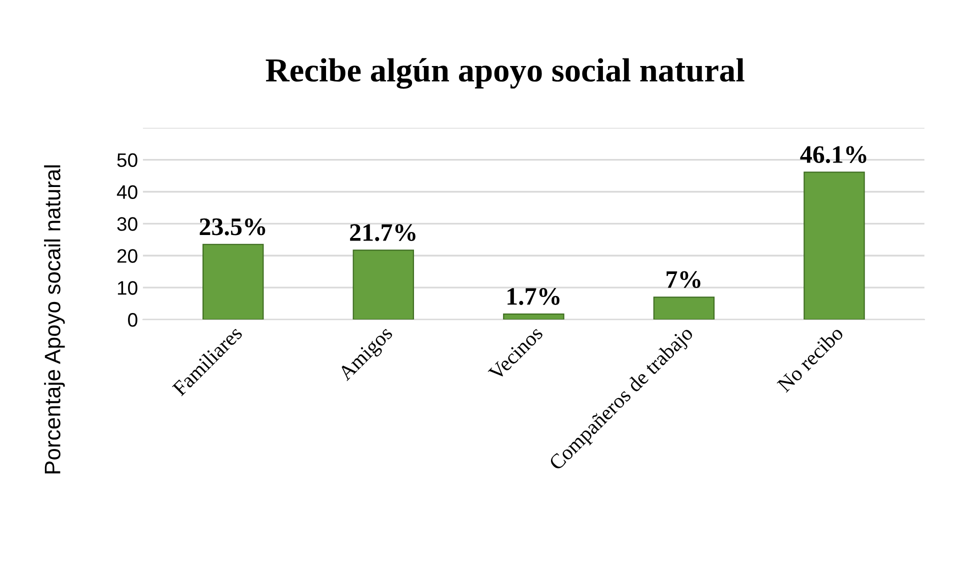  I want to click on y-tick-label: 20, so click(127, 256).